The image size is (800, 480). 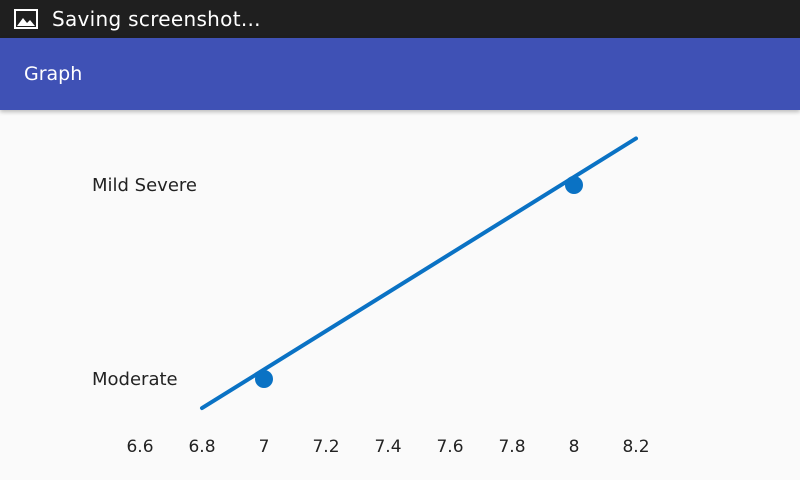 What do you see at coordinates (26, 19) in the screenshot?
I see `image-icon` at bounding box center [26, 19].